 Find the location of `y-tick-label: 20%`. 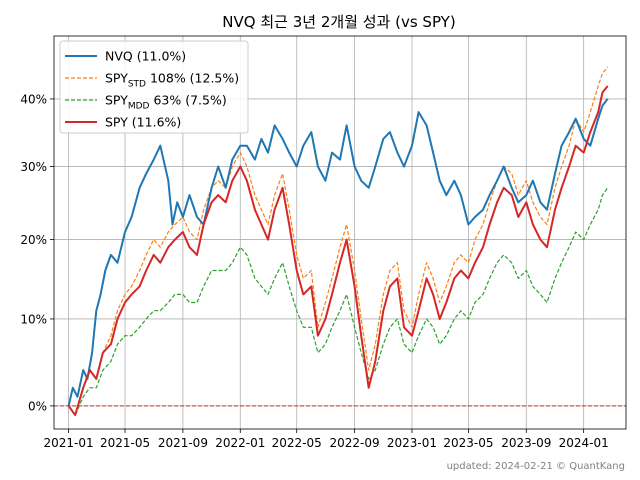

y-tick-label: 20% is located at coordinates (33, 240).